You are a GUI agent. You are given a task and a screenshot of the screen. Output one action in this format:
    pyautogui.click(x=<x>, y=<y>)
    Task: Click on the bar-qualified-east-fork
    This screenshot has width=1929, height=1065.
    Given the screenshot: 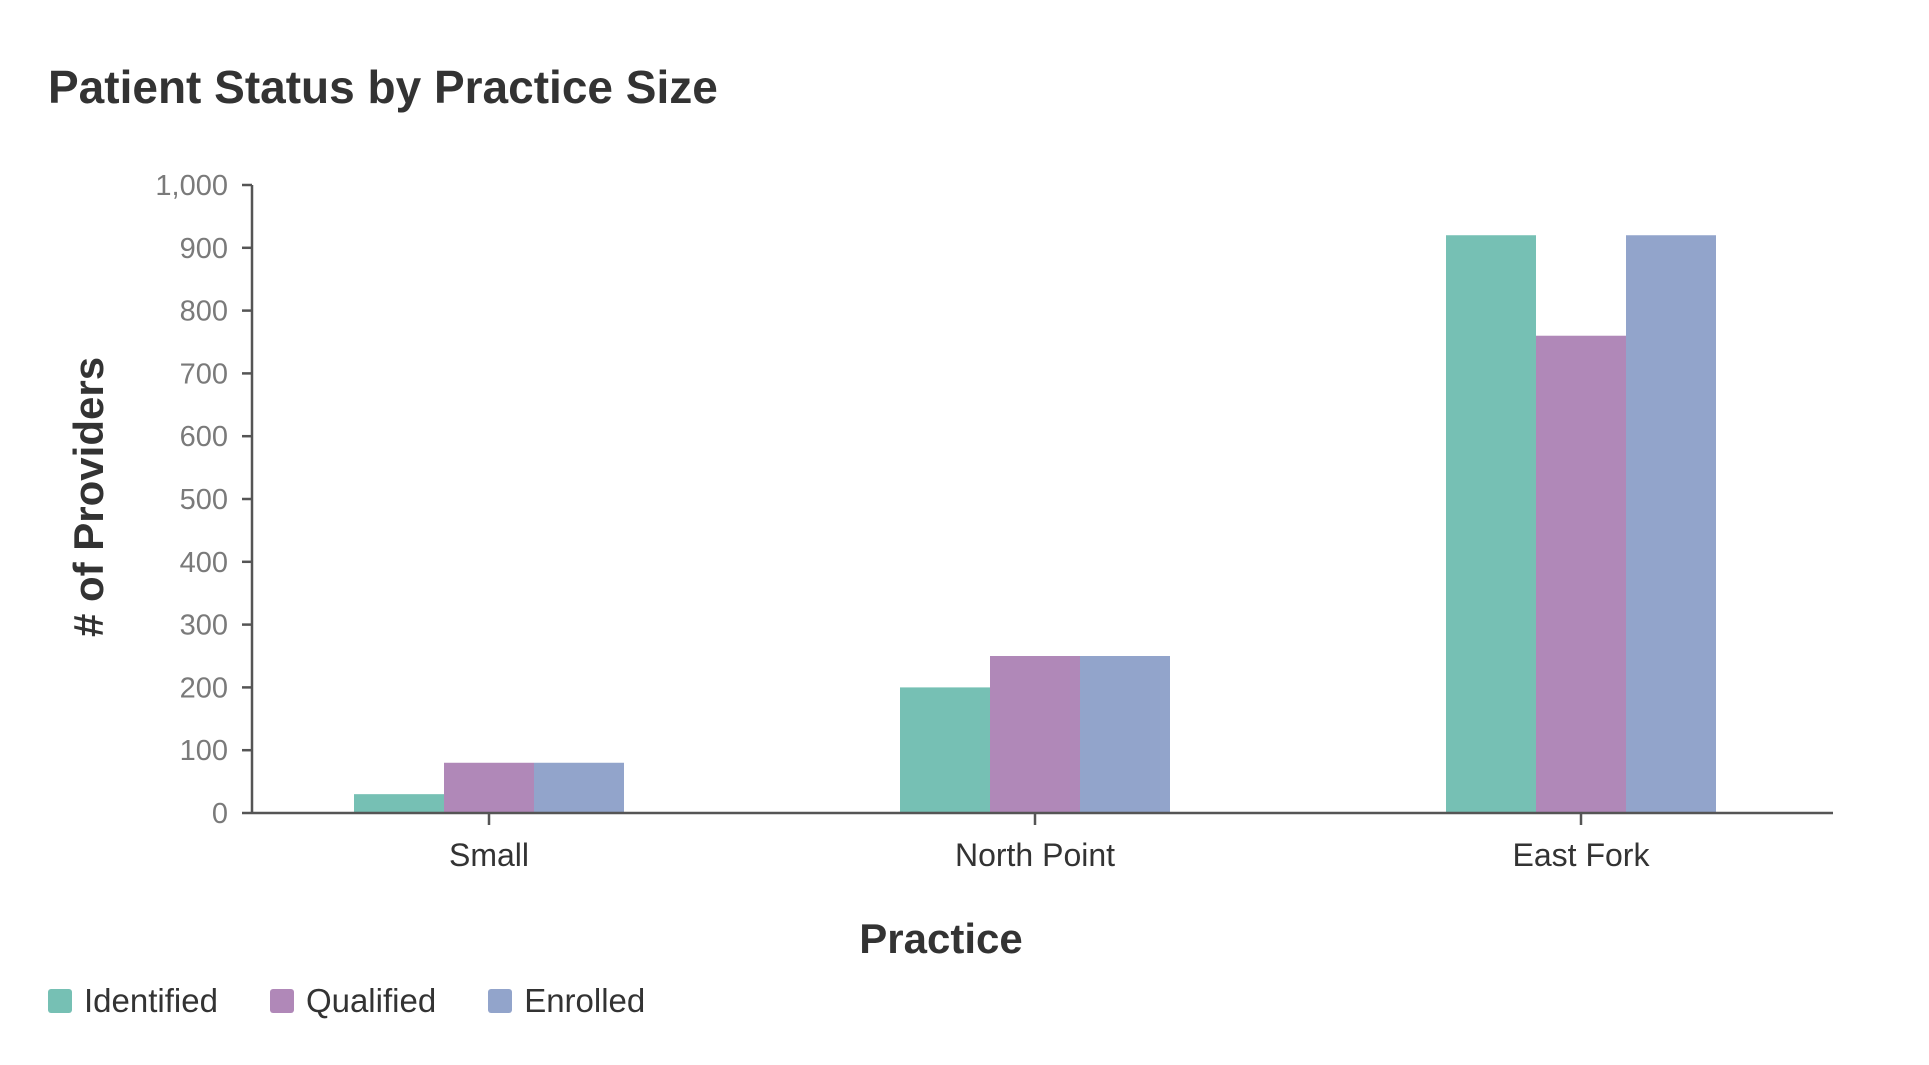 What is the action you would take?
    pyautogui.click(x=1581, y=574)
    